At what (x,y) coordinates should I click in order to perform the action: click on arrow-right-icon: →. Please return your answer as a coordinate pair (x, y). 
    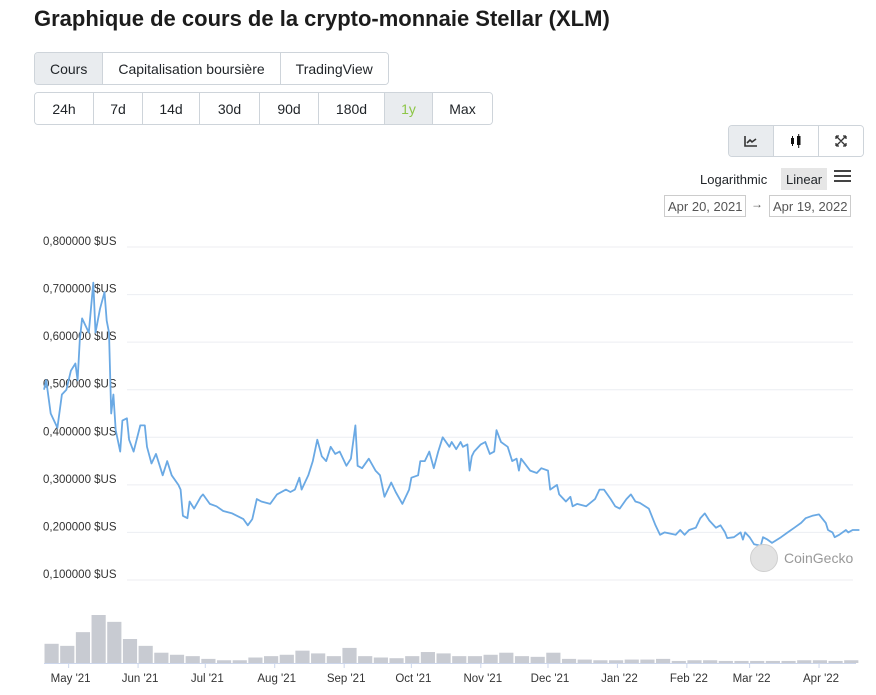
    Looking at the image, I should click on (757, 204).